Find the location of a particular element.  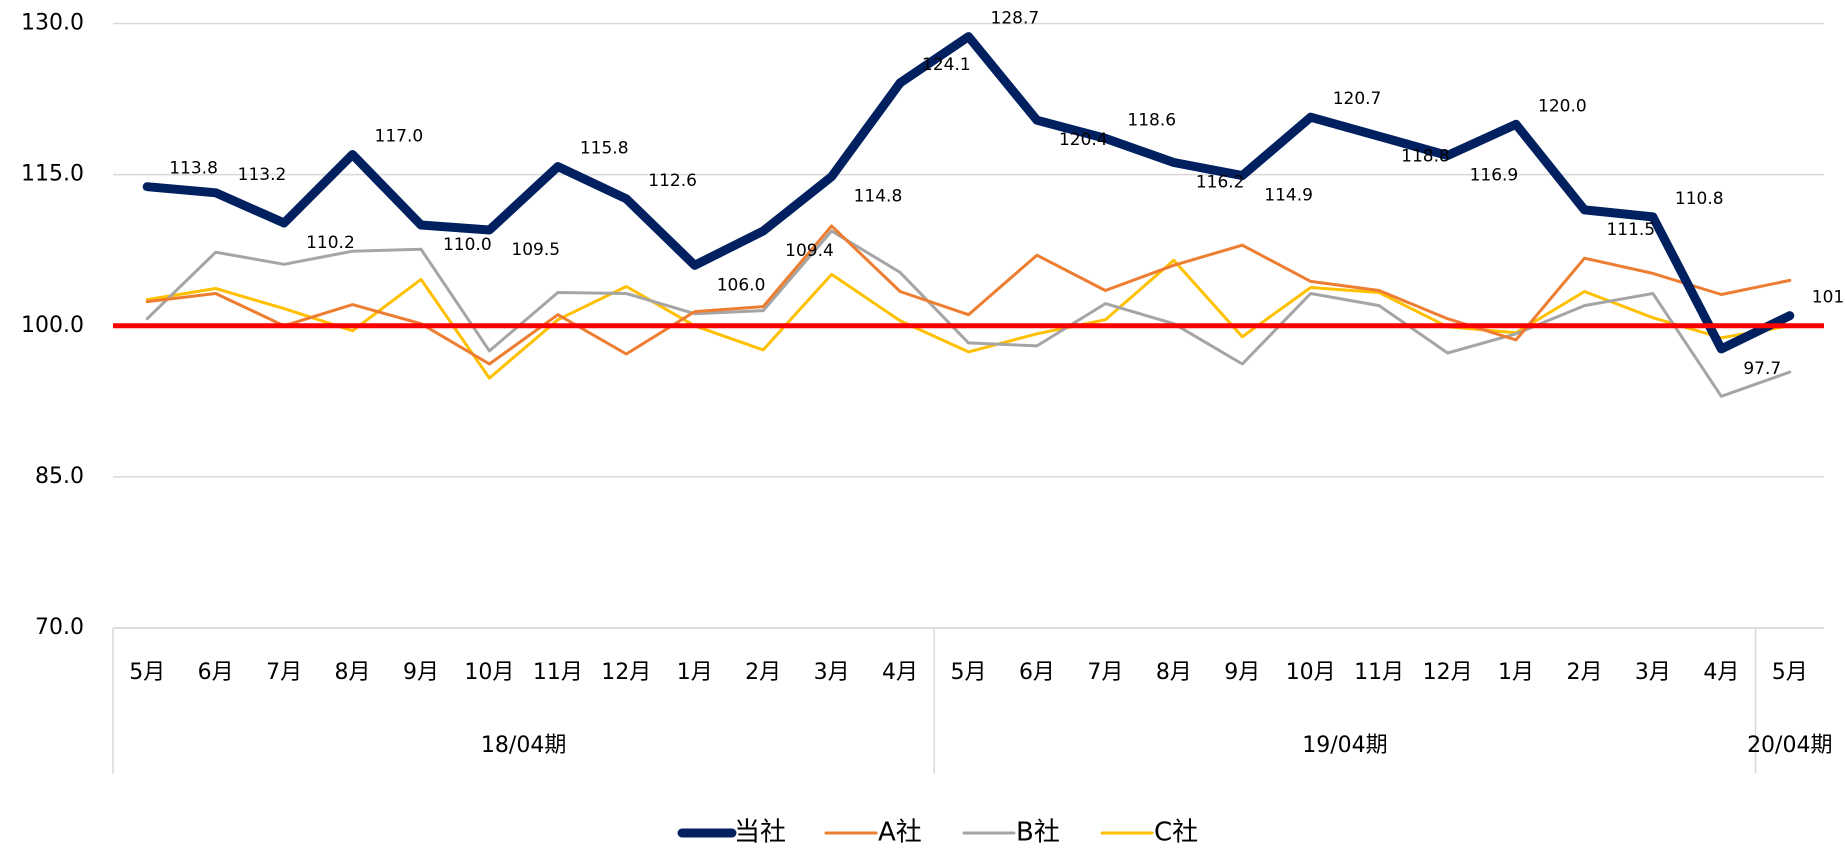

data-label: 110.2 is located at coordinates (330, 243).